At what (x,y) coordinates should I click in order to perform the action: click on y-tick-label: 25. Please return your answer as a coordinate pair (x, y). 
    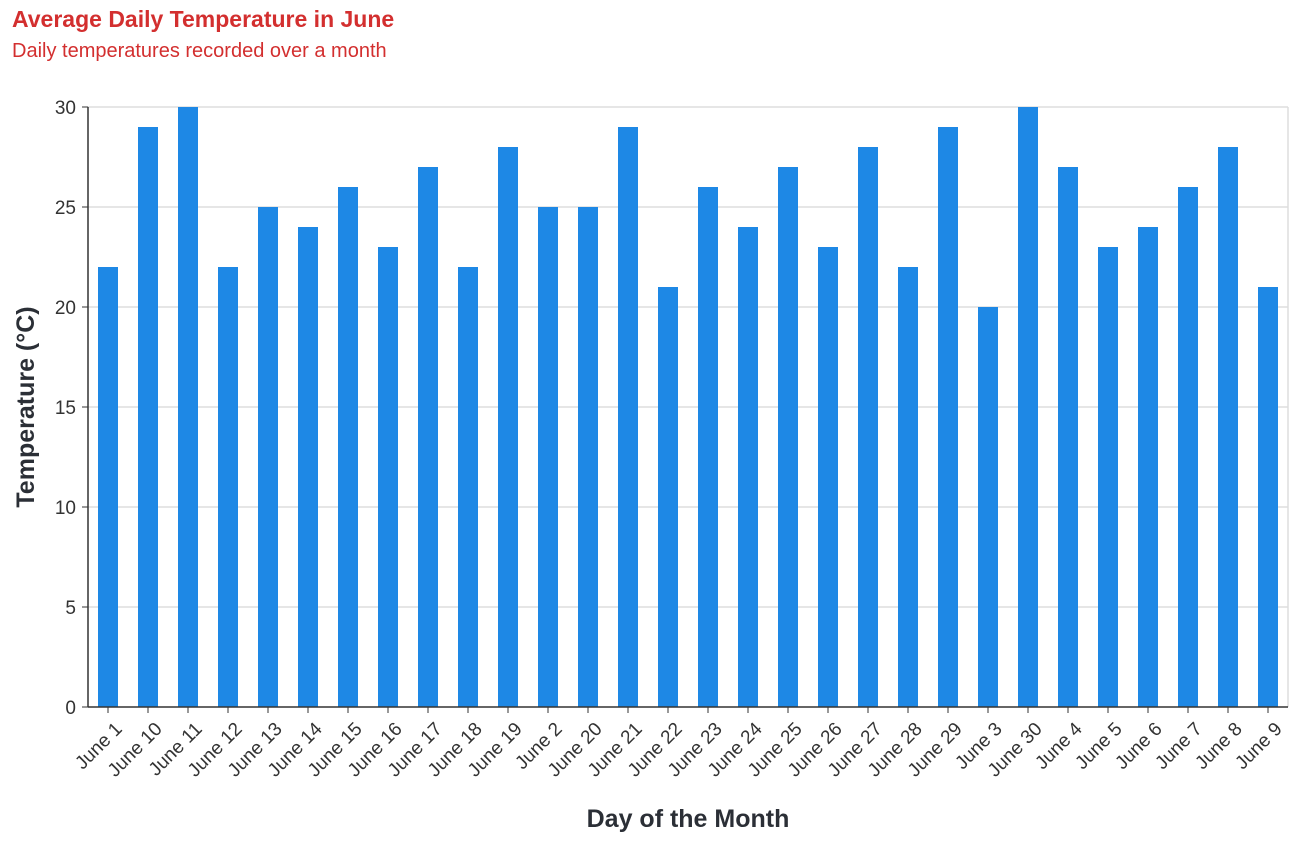
    Looking at the image, I should click on (65, 208).